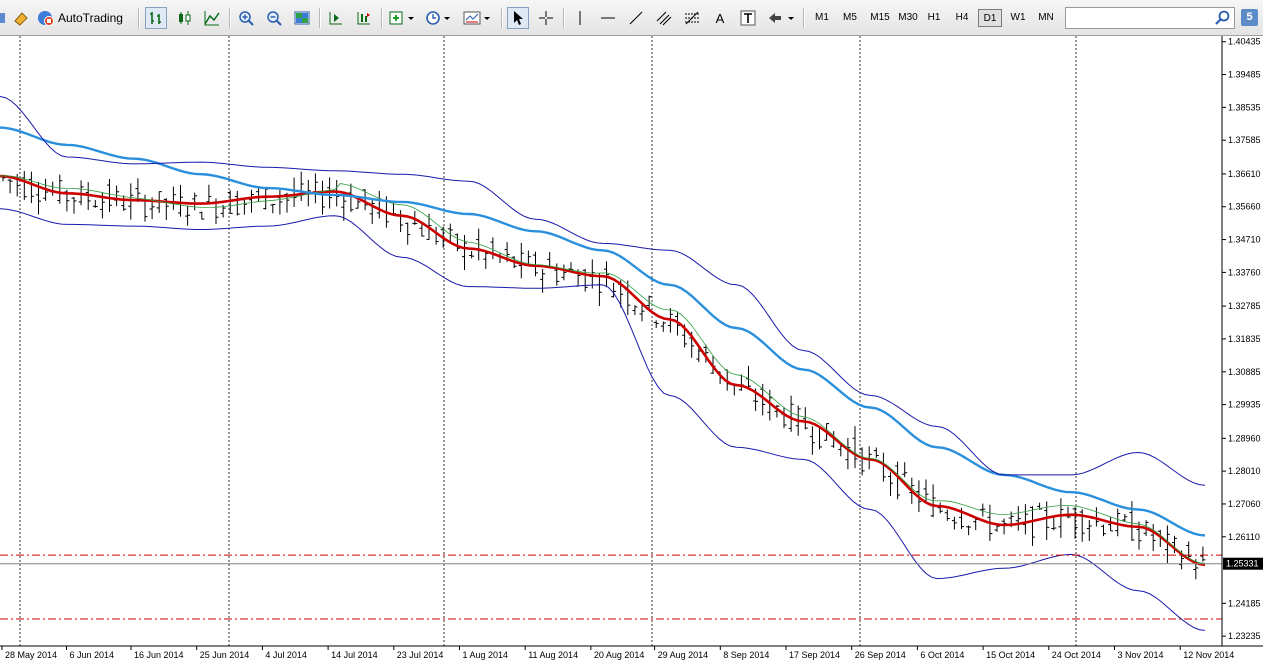 Image resolution: width=1263 pixels, height=666 pixels. What do you see at coordinates (1244, 471) in the screenshot?
I see `price-tick-label: 1.28010` at bounding box center [1244, 471].